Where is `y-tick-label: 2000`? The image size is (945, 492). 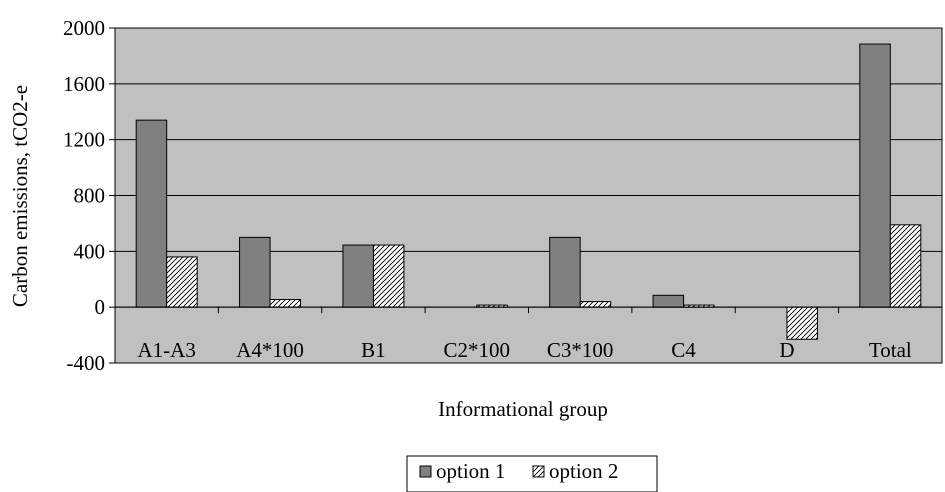
y-tick-label: 2000 is located at coordinates (84, 28).